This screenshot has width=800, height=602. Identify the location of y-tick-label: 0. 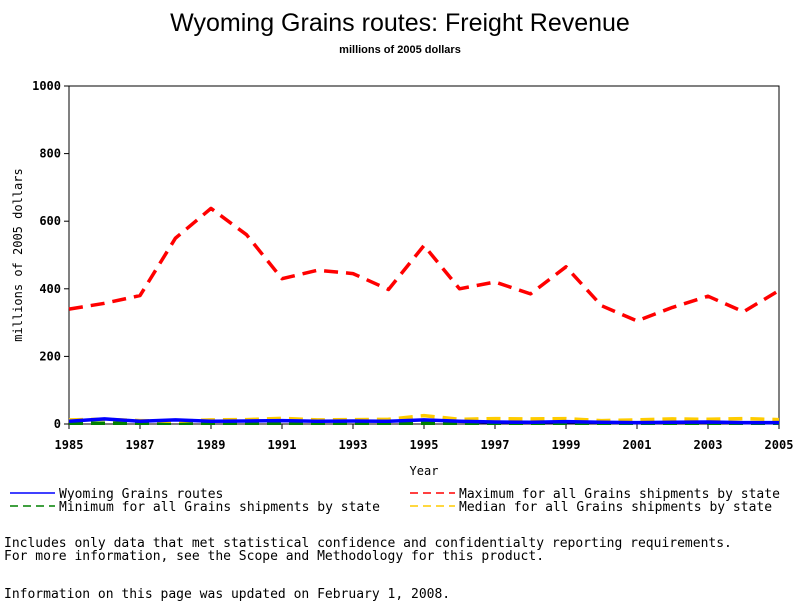
(57, 424).